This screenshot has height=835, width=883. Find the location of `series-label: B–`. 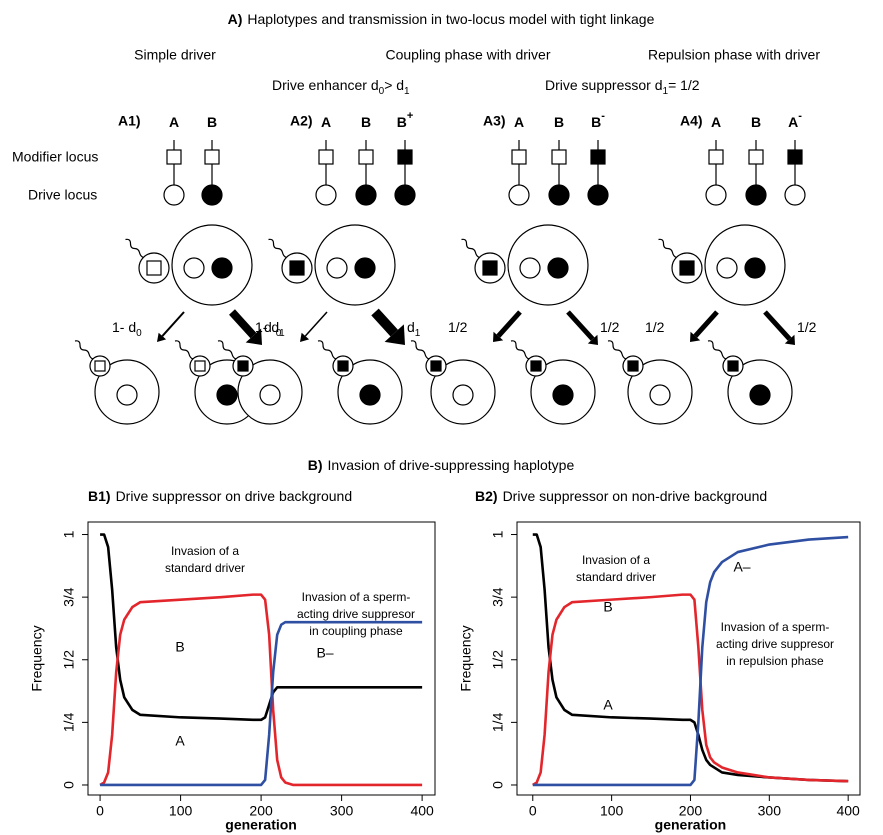

series-label: B– is located at coordinates (324, 653).